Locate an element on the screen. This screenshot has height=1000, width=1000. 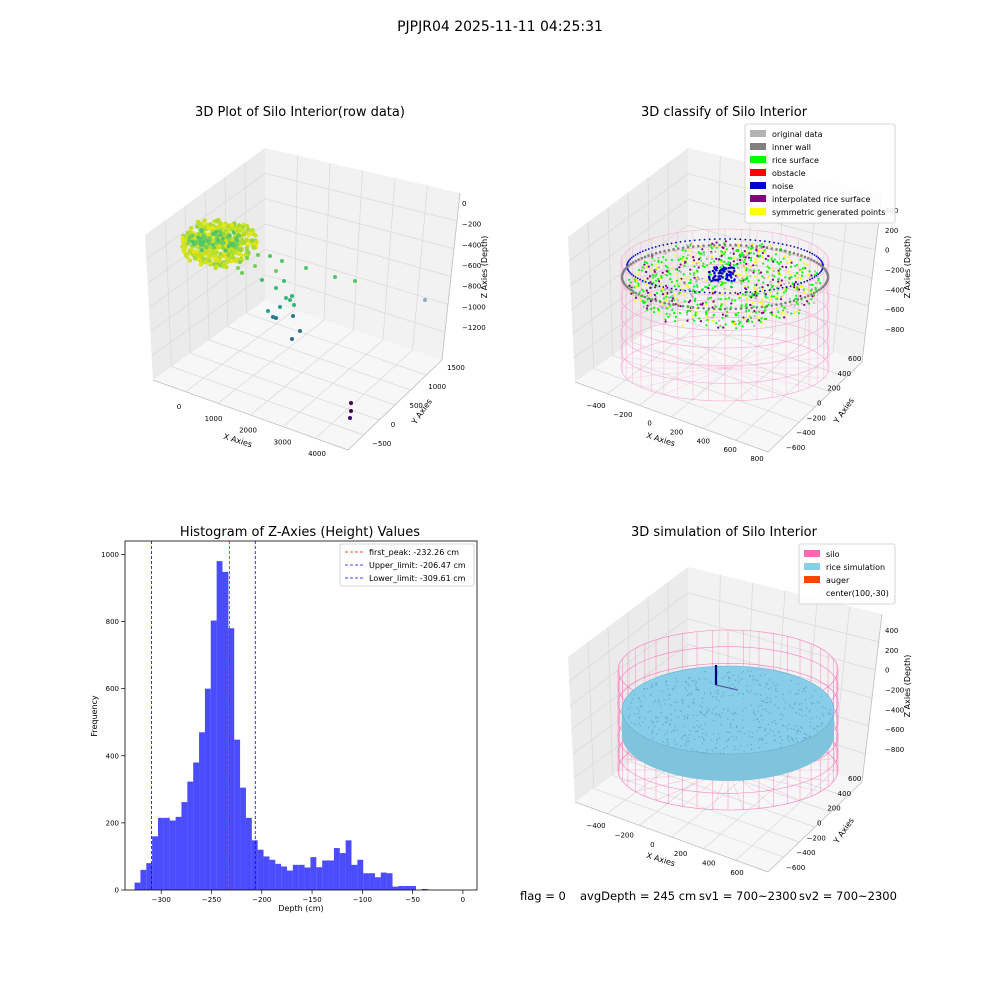
classify-z-tick-label: −400 is located at coordinates (894, 290).